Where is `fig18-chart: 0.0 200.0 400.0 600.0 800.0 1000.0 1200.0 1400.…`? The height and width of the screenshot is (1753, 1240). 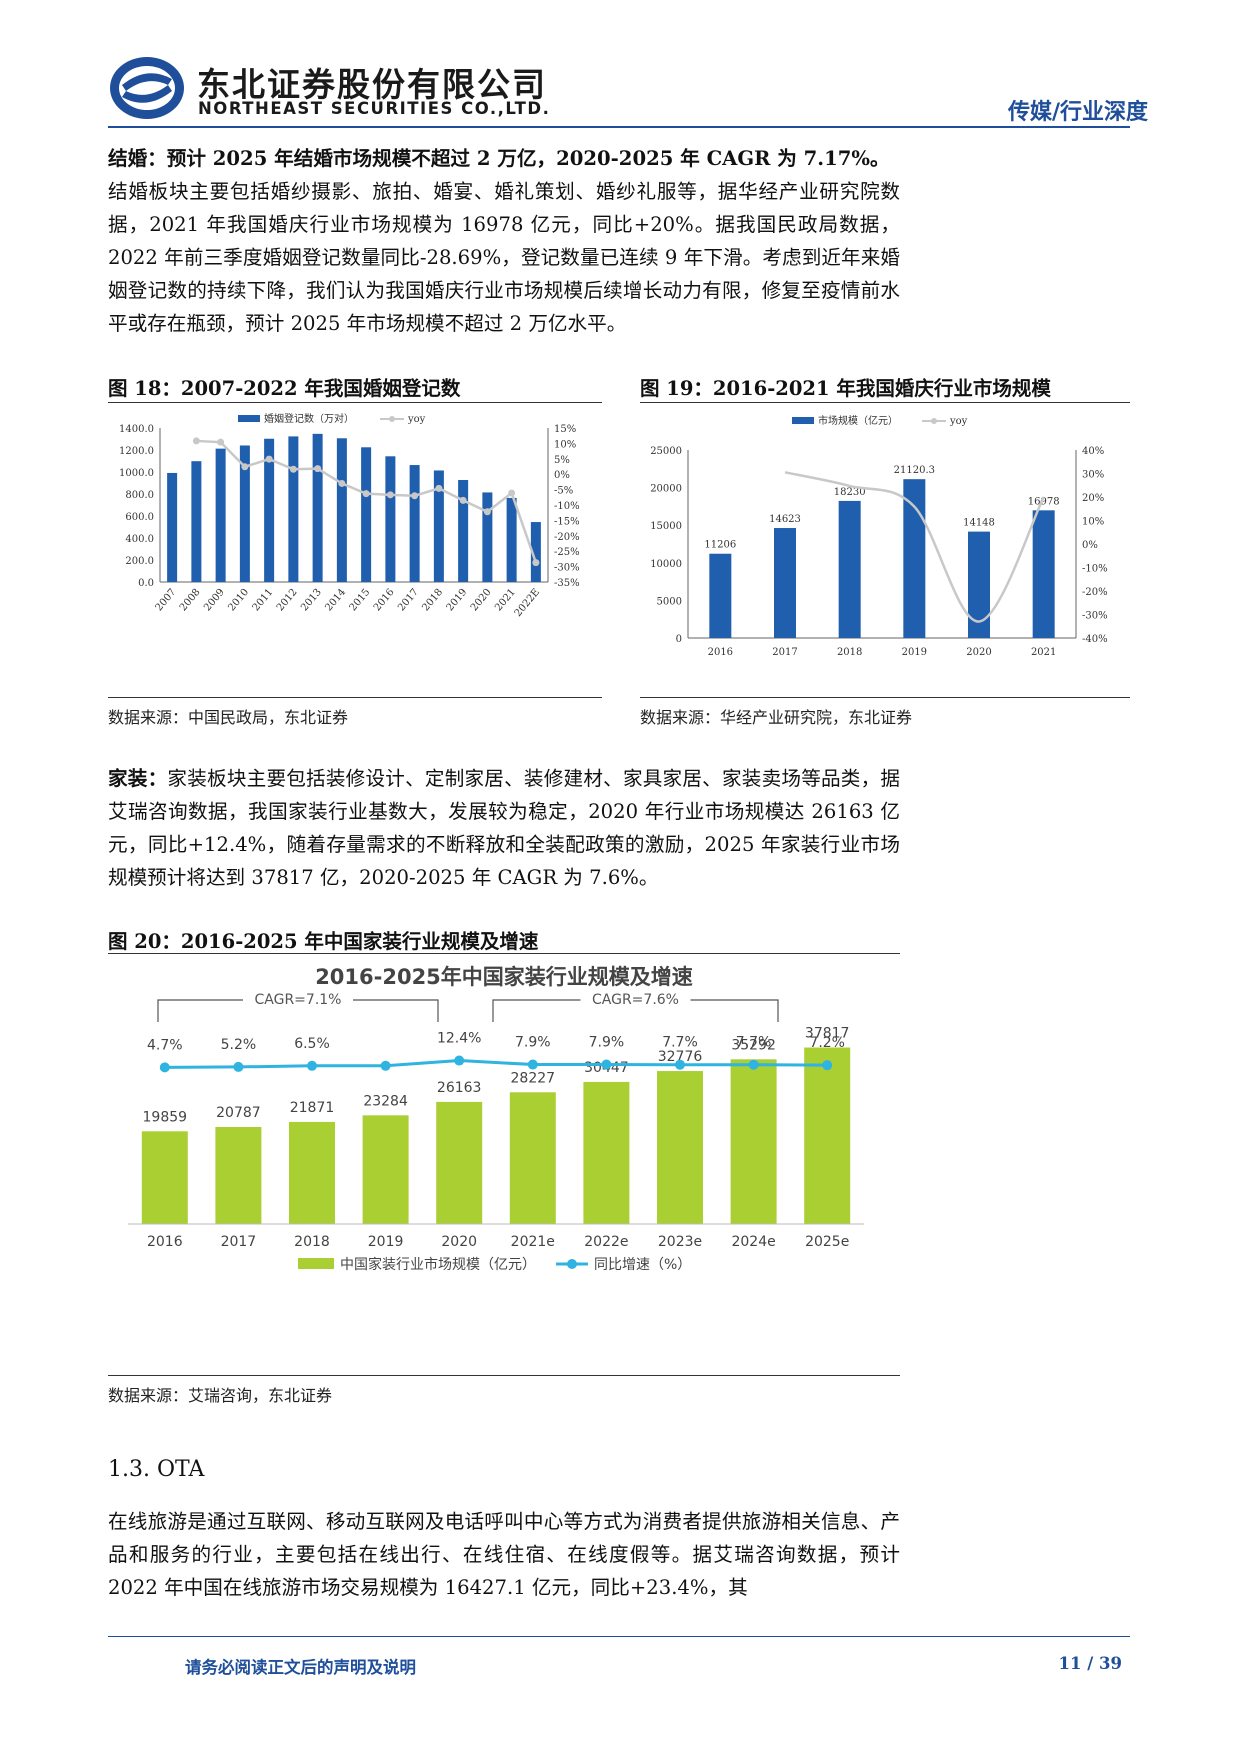 fig18-chart: 0.0 200.0 400.0 600.0 800.0 1000.0 1200.0 1400.… is located at coordinates (349, 515).